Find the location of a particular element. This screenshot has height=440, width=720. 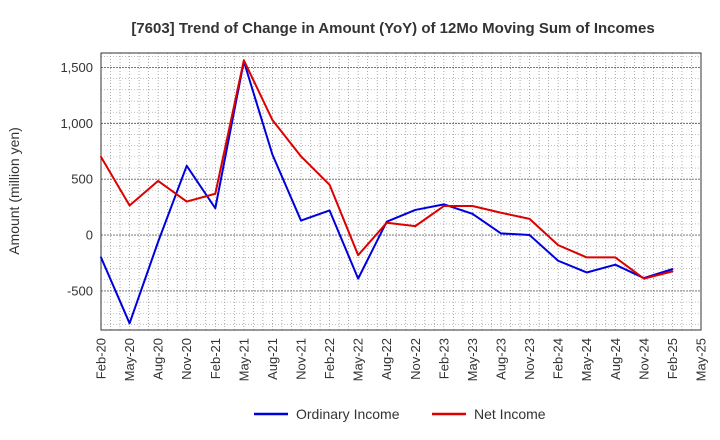

x-tick-label: Nov-20 is located at coordinates (186, 359).